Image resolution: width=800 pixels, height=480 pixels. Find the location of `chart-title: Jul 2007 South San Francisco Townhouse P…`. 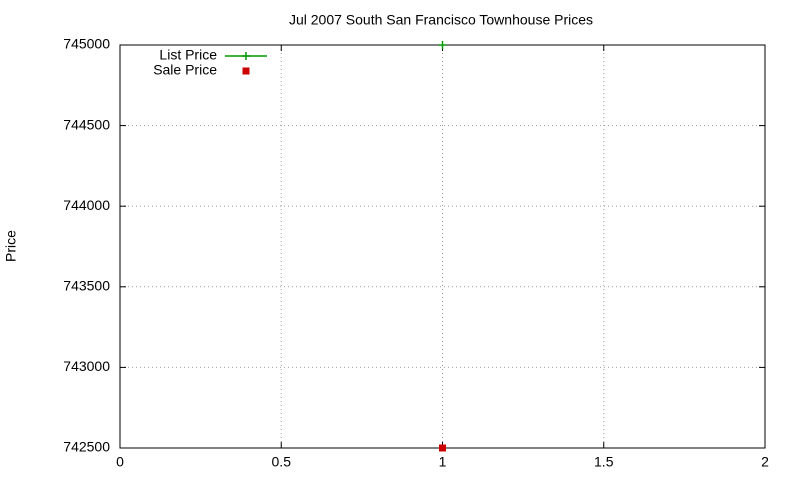

chart-title: Jul 2007 South San Francisco Townhouse P… is located at coordinates (441, 20).